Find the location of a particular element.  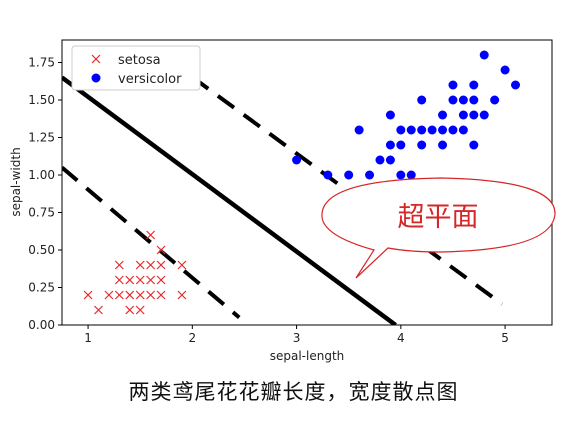

x-tick-label: 2 is located at coordinates (192, 338).